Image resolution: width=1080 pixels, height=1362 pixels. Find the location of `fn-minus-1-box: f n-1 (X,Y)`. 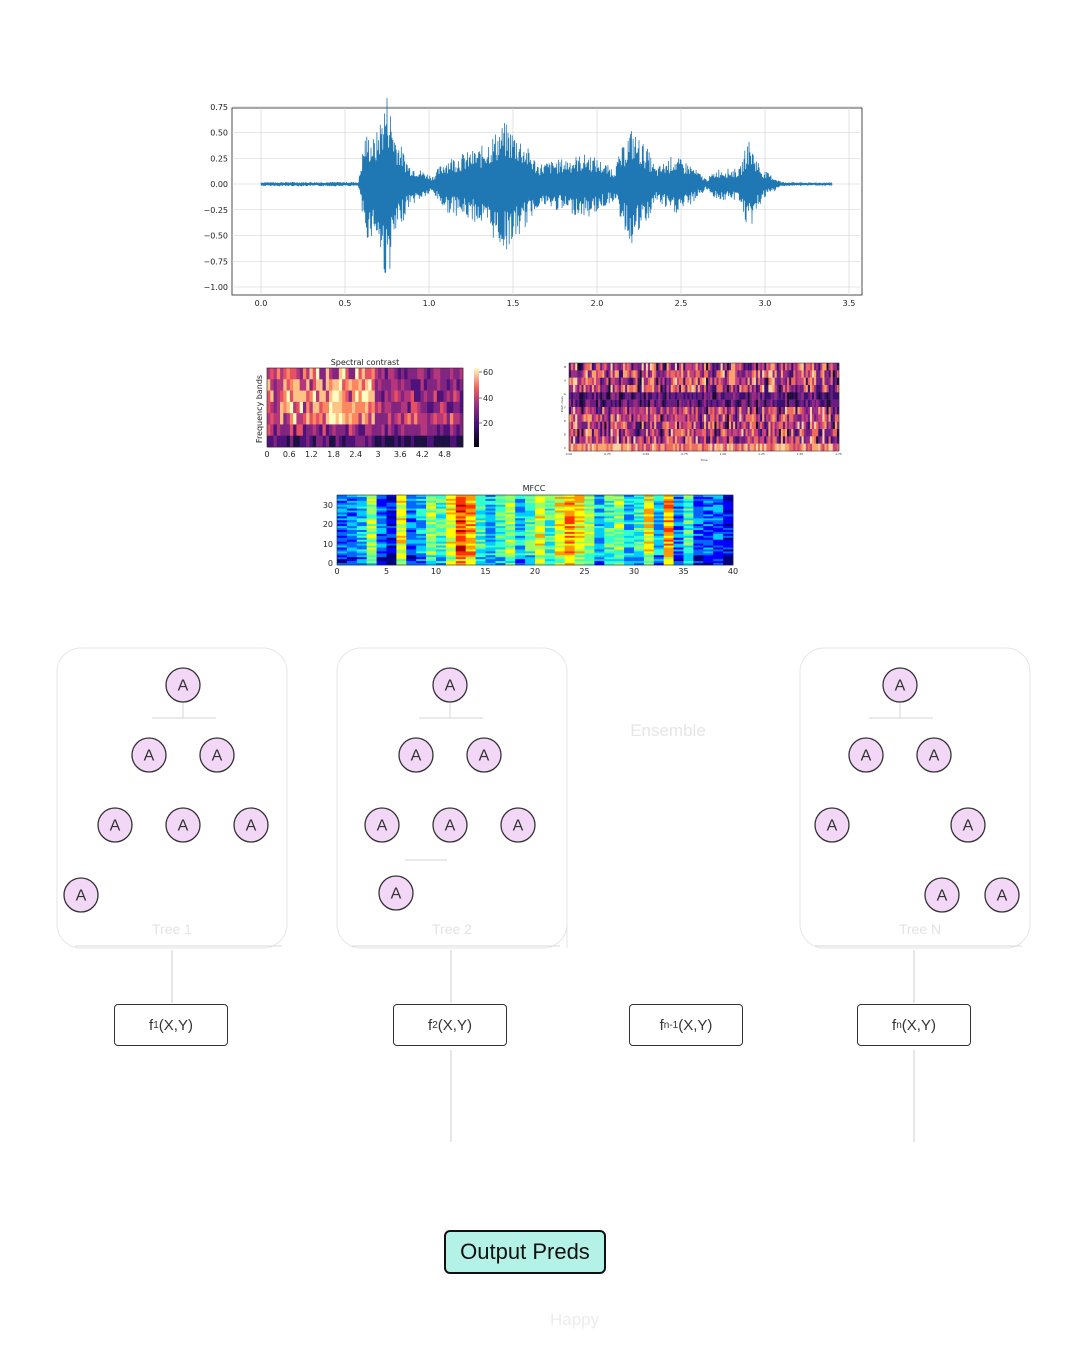

fn-minus-1-box: f n-1 (X,Y) is located at coordinates (686, 1025).